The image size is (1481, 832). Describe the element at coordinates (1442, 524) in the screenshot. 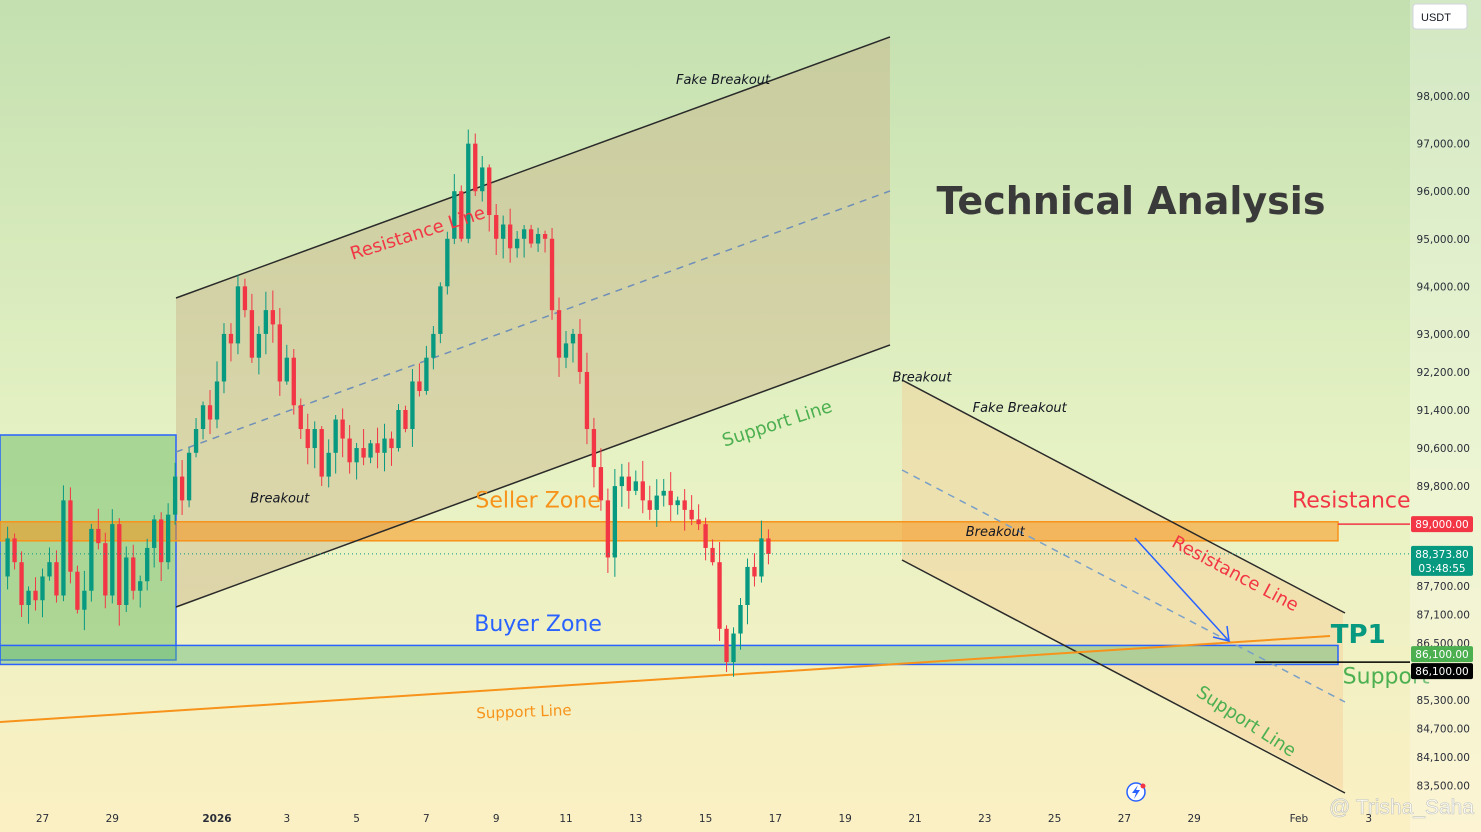

I see `resistance-price-tag: 89,000.00` at that location.